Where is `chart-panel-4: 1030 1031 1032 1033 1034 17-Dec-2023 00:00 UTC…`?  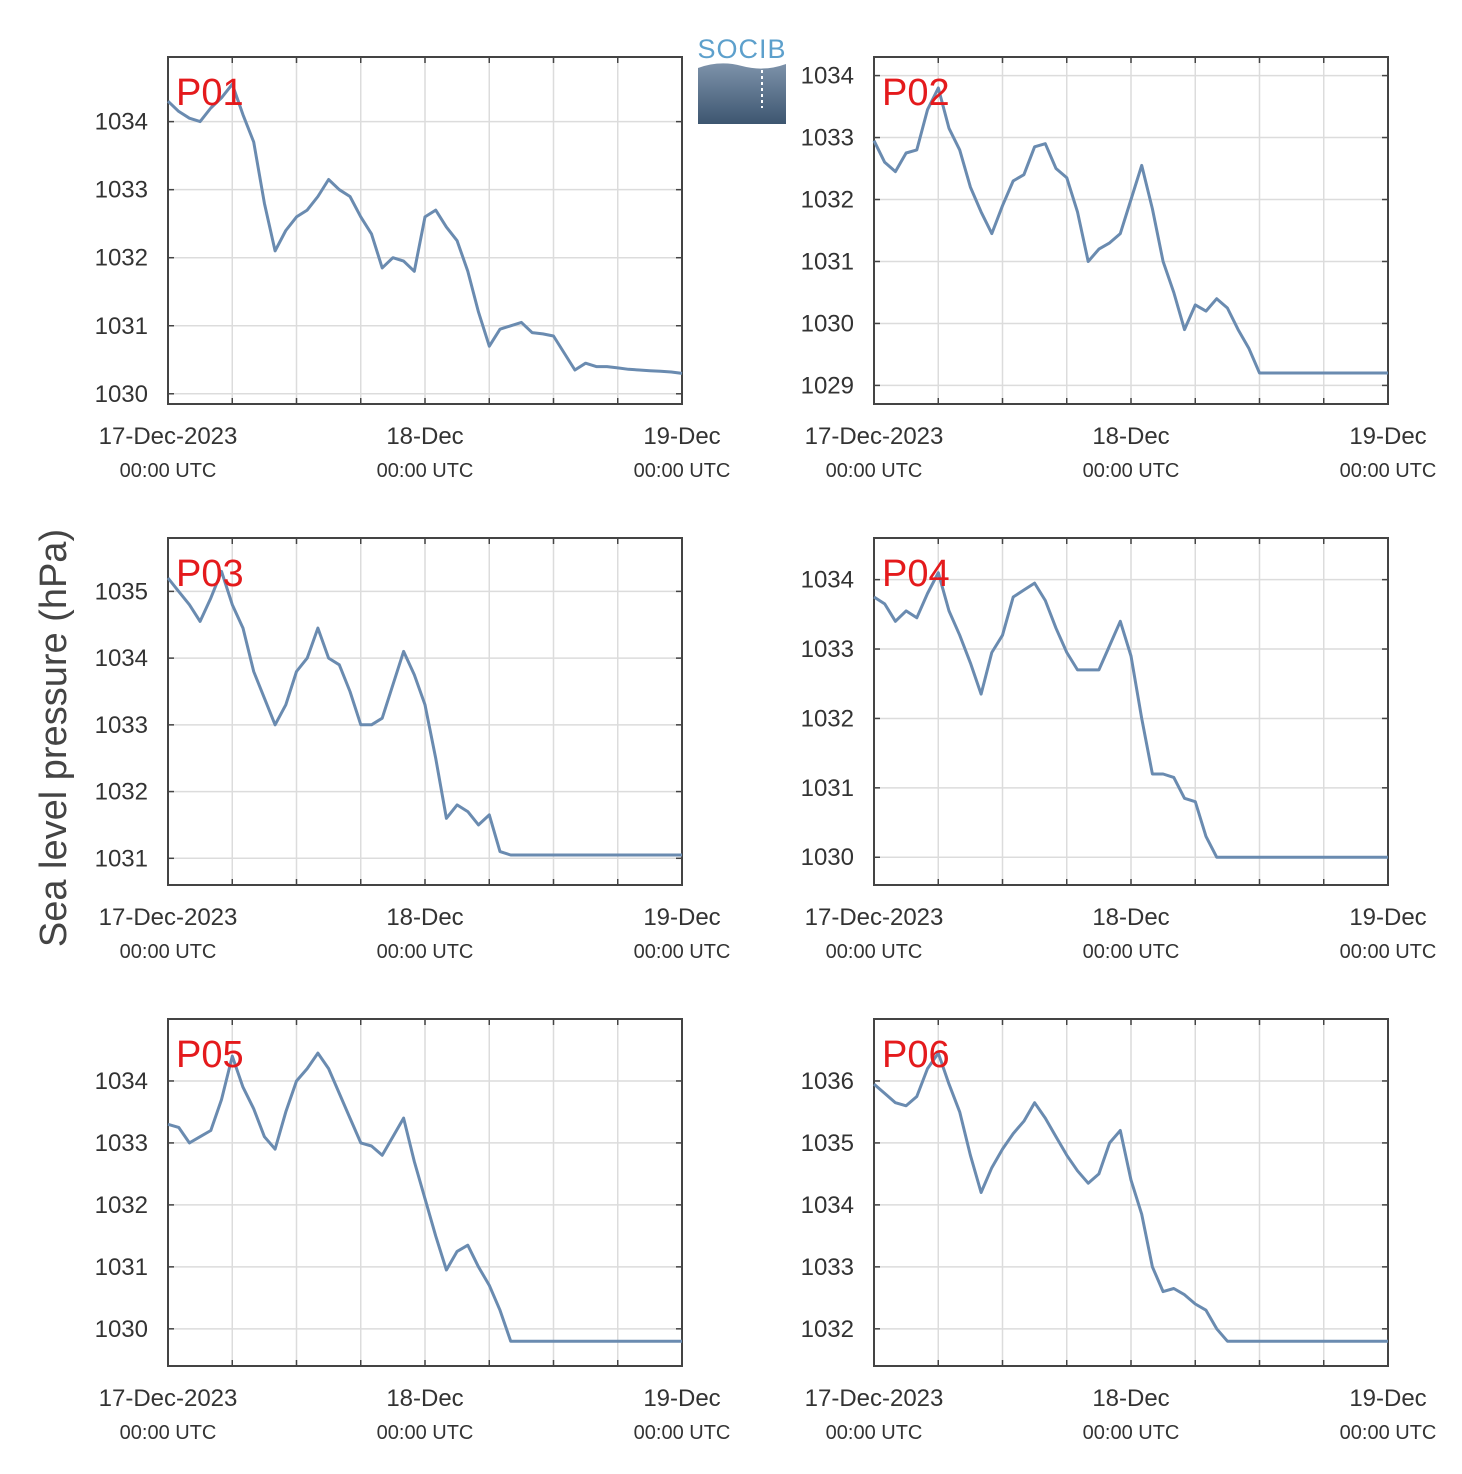 chart-panel-4: 1030 1031 1032 1033 1034 17-Dec-2023 00:00 UTC… is located at coordinates (1119, 750).